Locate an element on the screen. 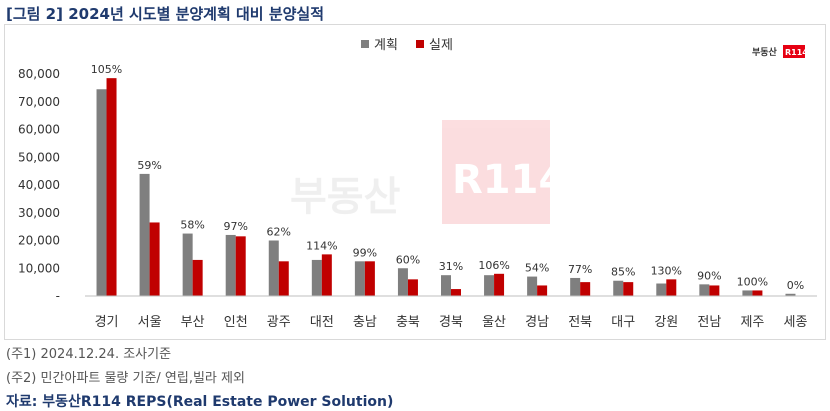 This screenshot has height=411, width=830. y-tick-label: 50,000 is located at coordinates (39, 157).